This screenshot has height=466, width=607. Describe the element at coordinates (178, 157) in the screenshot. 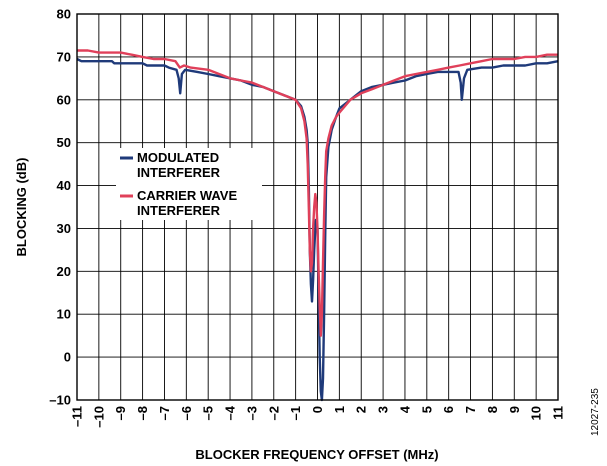

I see `legend-label-modulated-line1: MODULATED` at that location.